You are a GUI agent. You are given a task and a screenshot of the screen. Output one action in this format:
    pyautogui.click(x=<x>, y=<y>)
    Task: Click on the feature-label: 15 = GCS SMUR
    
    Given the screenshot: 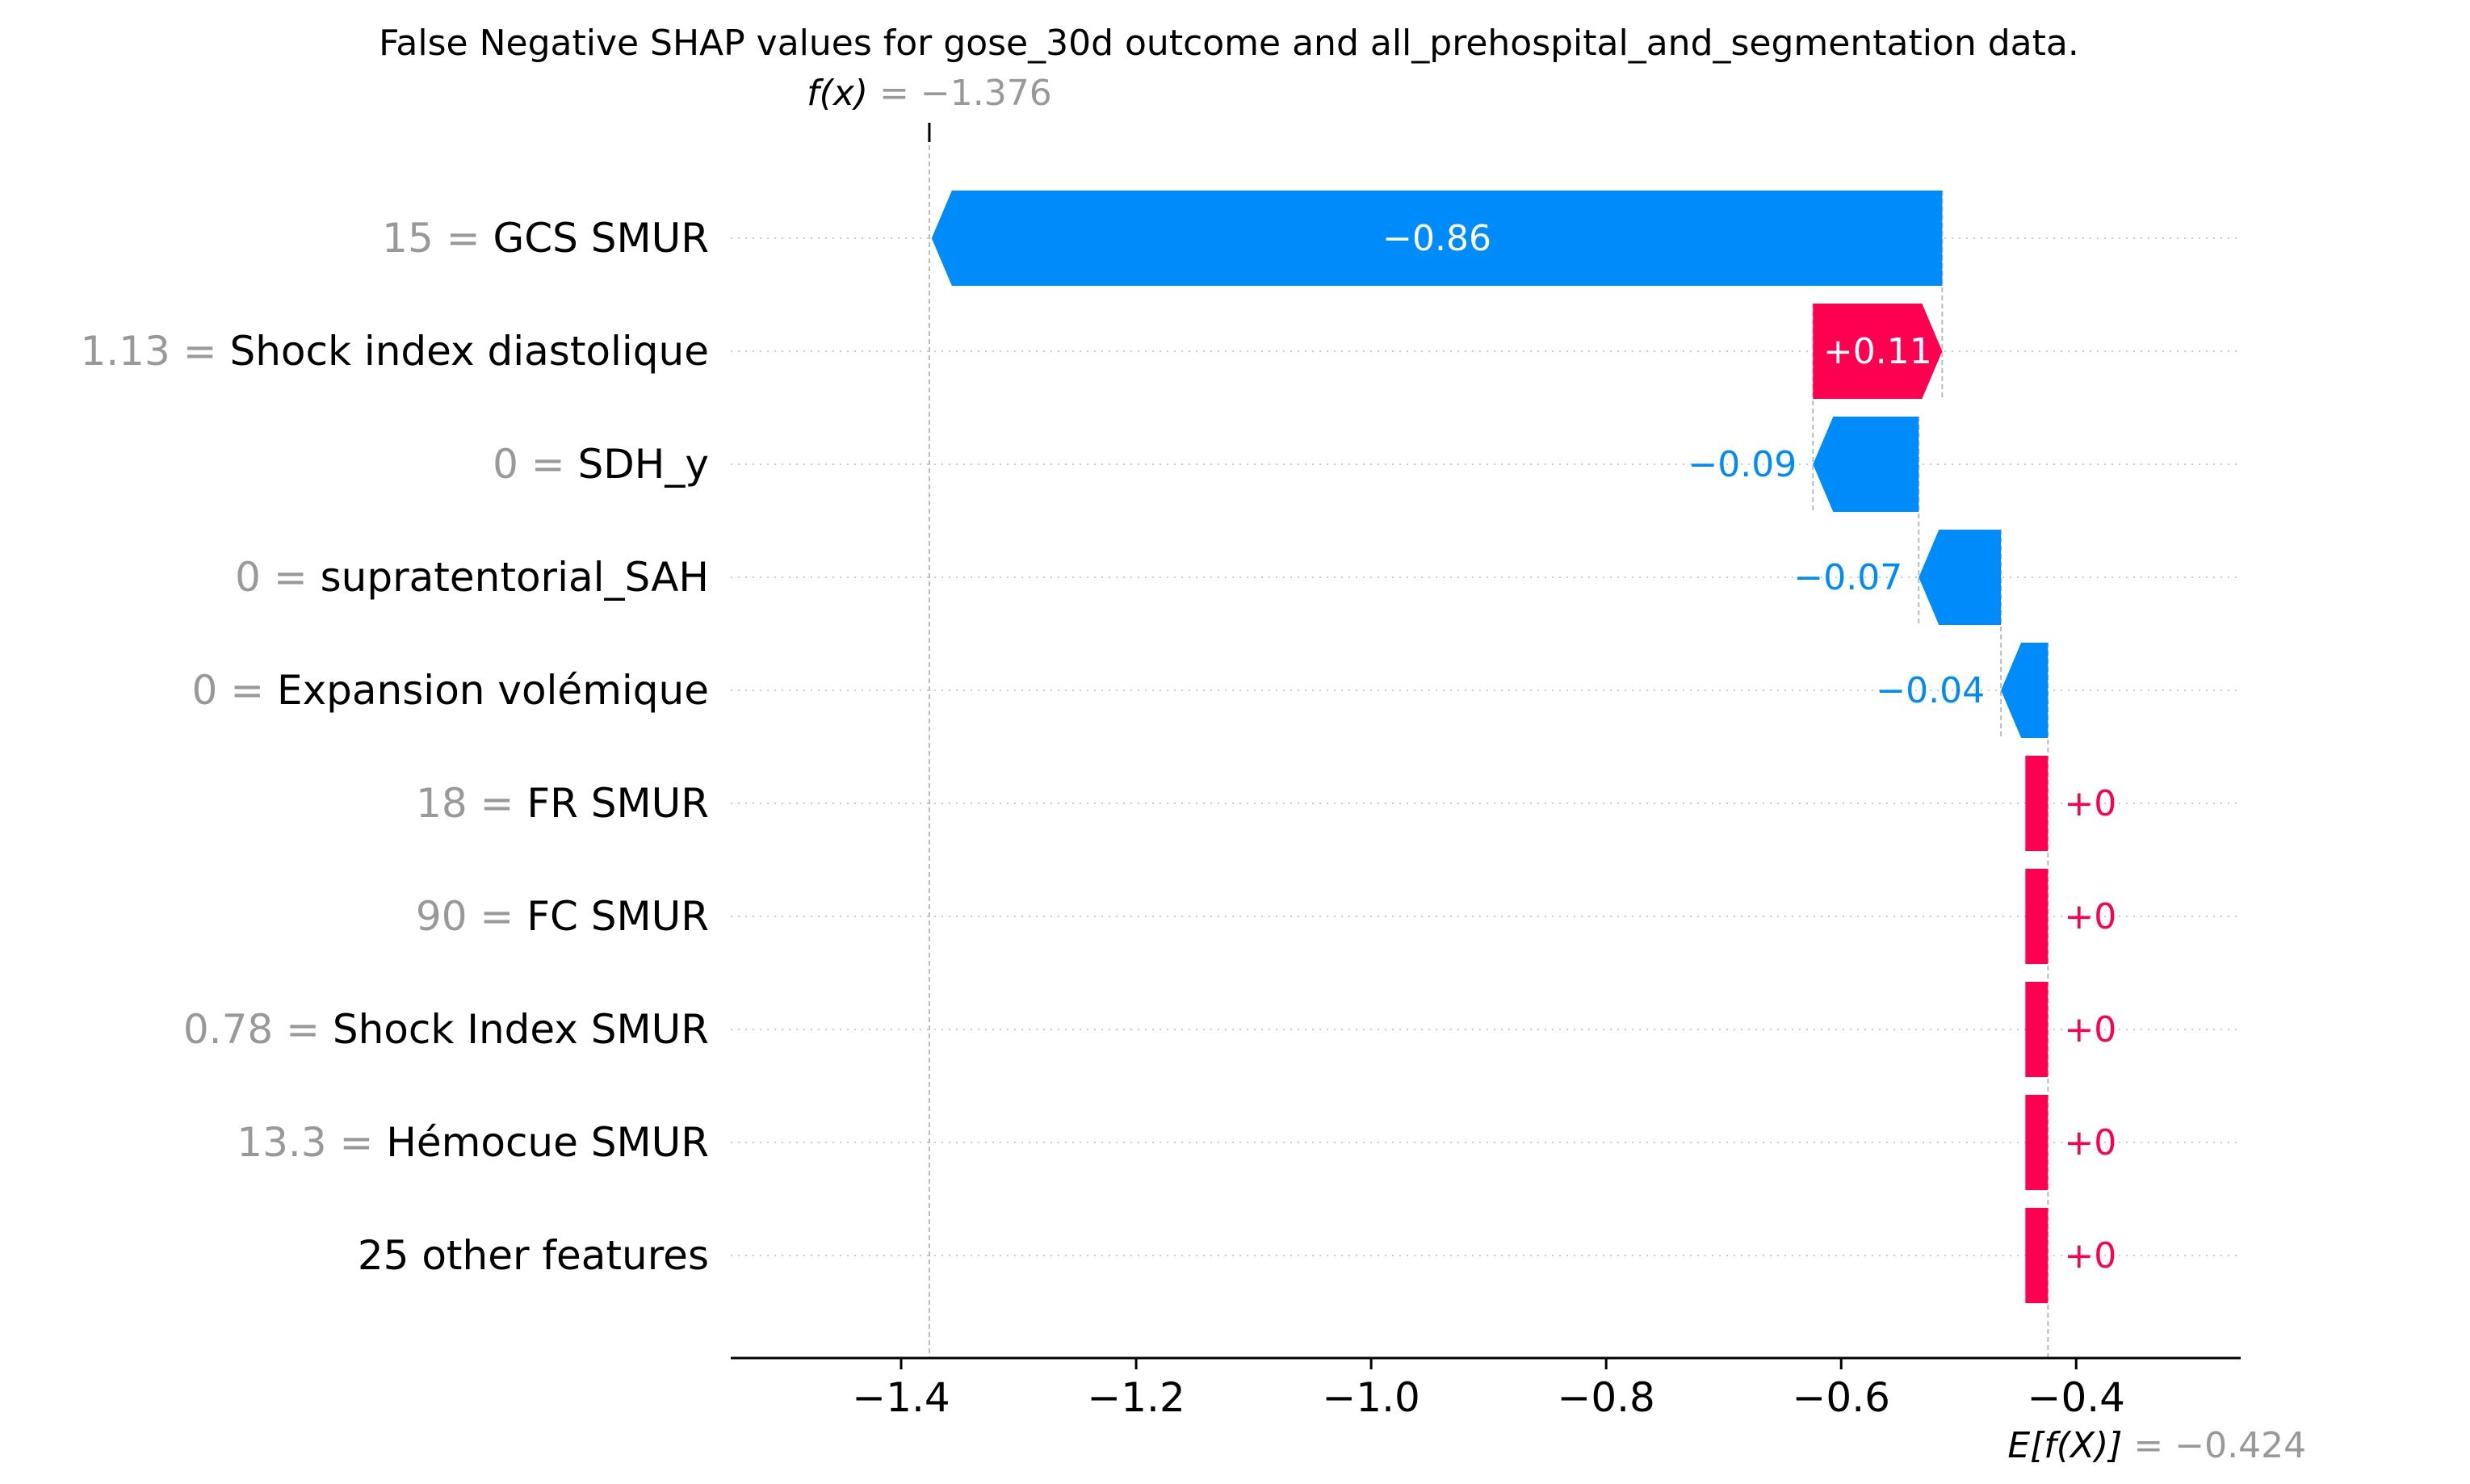 What is the action you would take?
    pyautogui.click(x=545, y=239)
    